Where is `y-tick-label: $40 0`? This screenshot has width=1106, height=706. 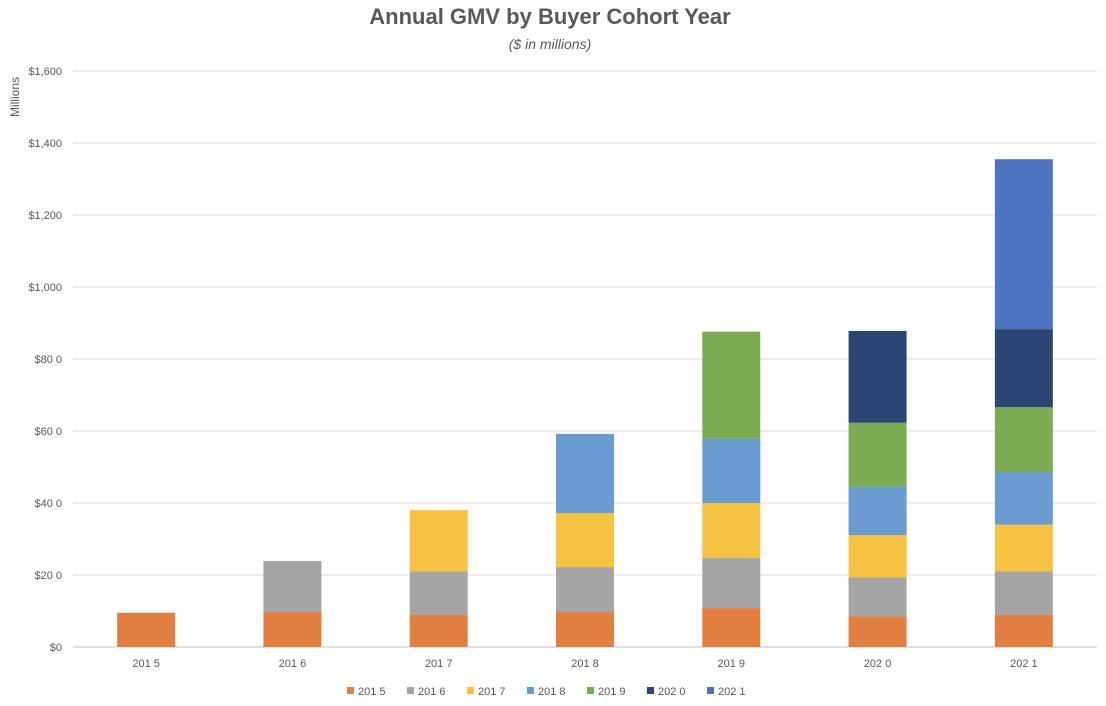 y-tick-label: $40 0 is located at coordinates (48, 504).